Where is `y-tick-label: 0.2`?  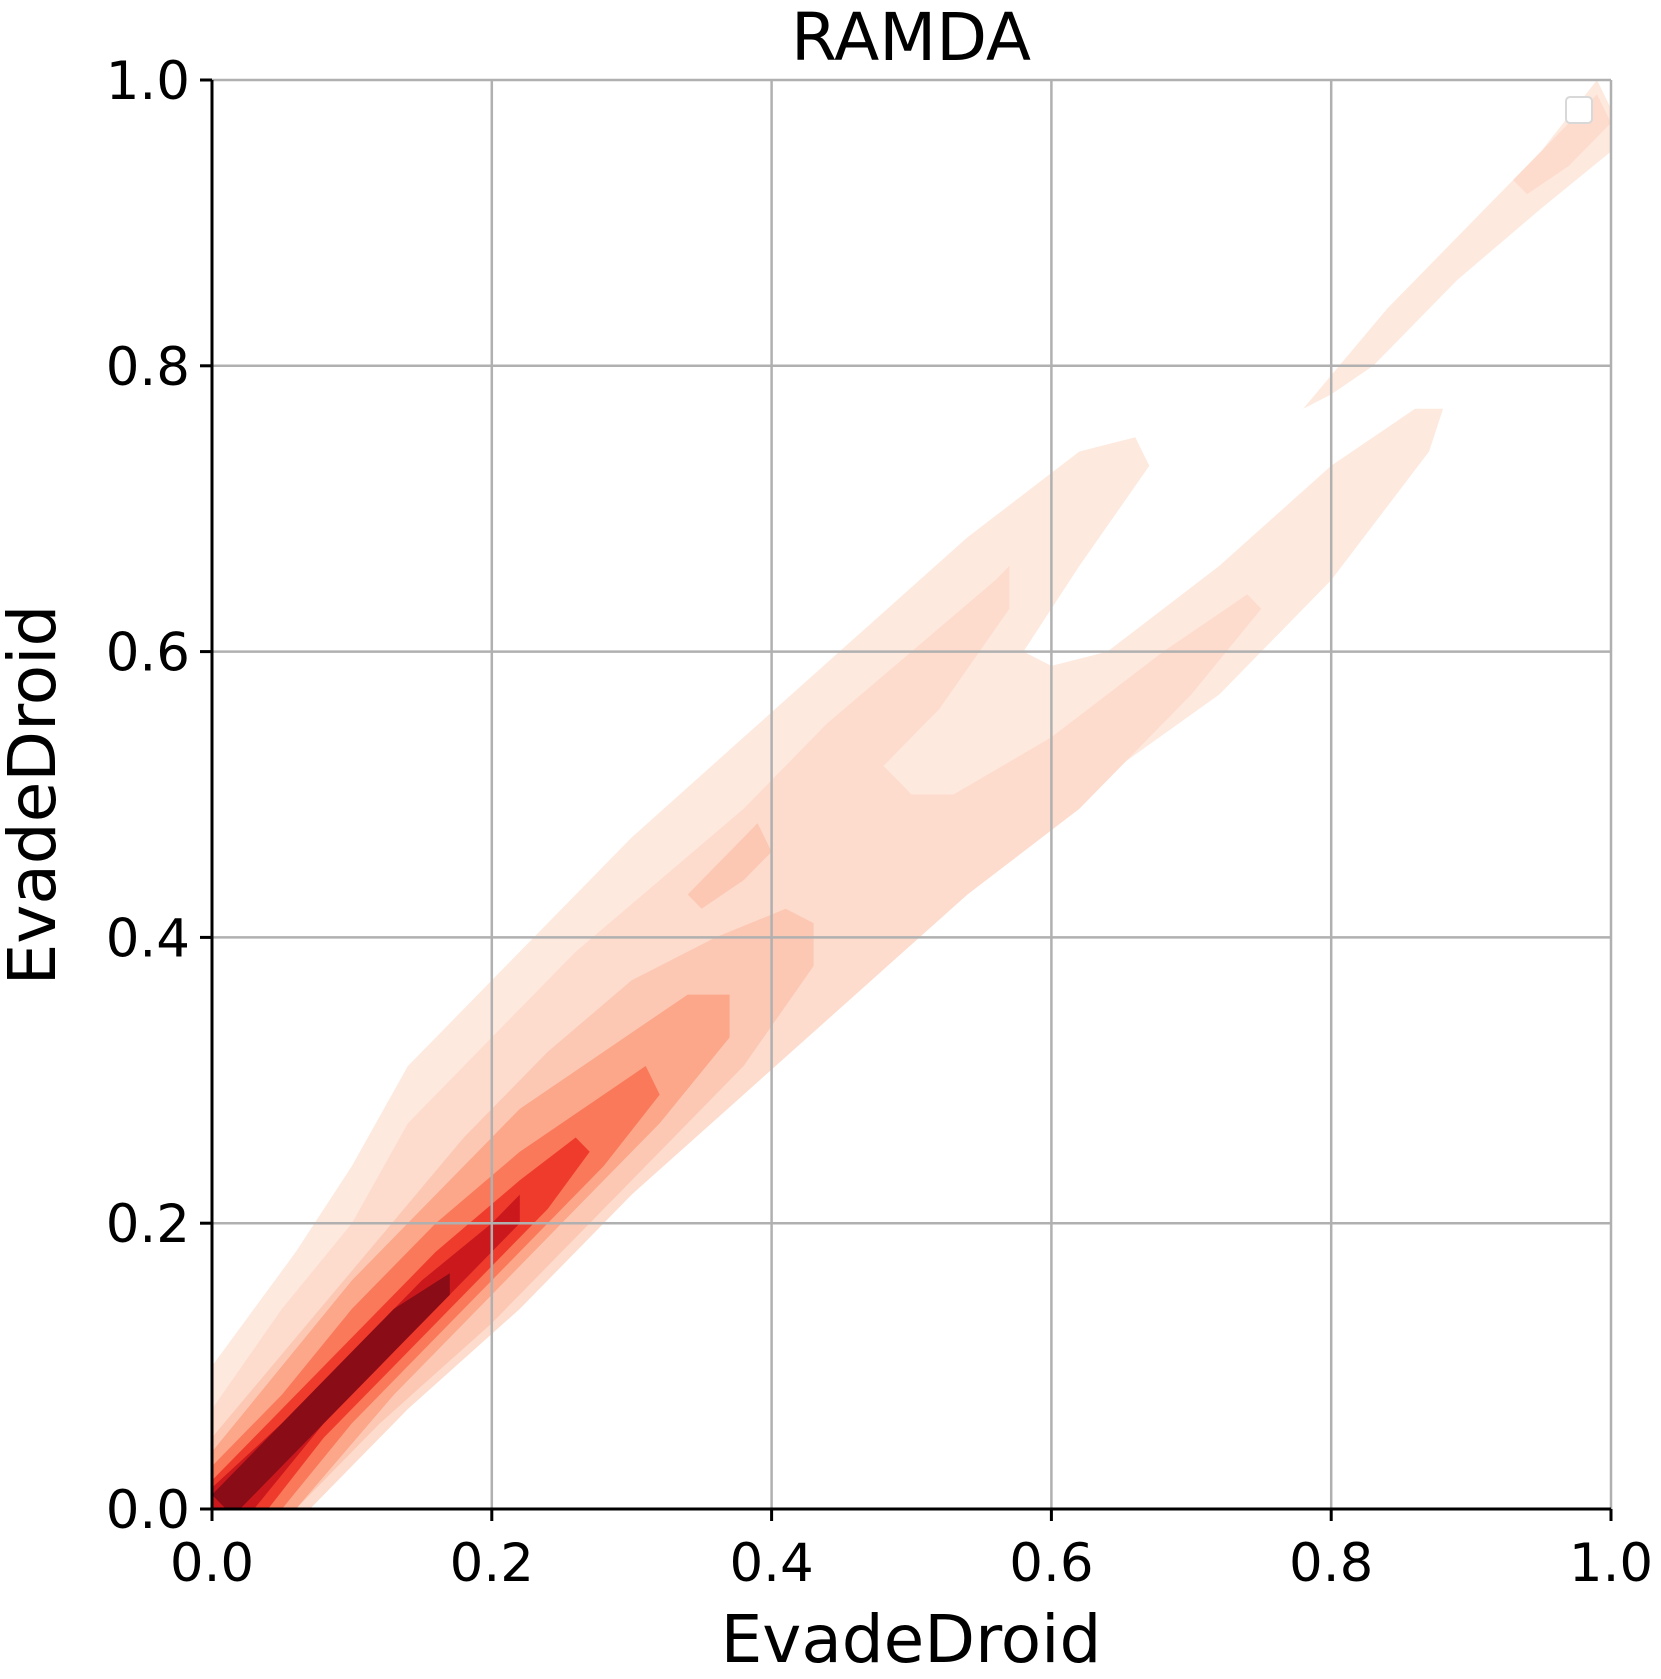
y-tick-label: 0.2 is located at coordinates (148, 1224).